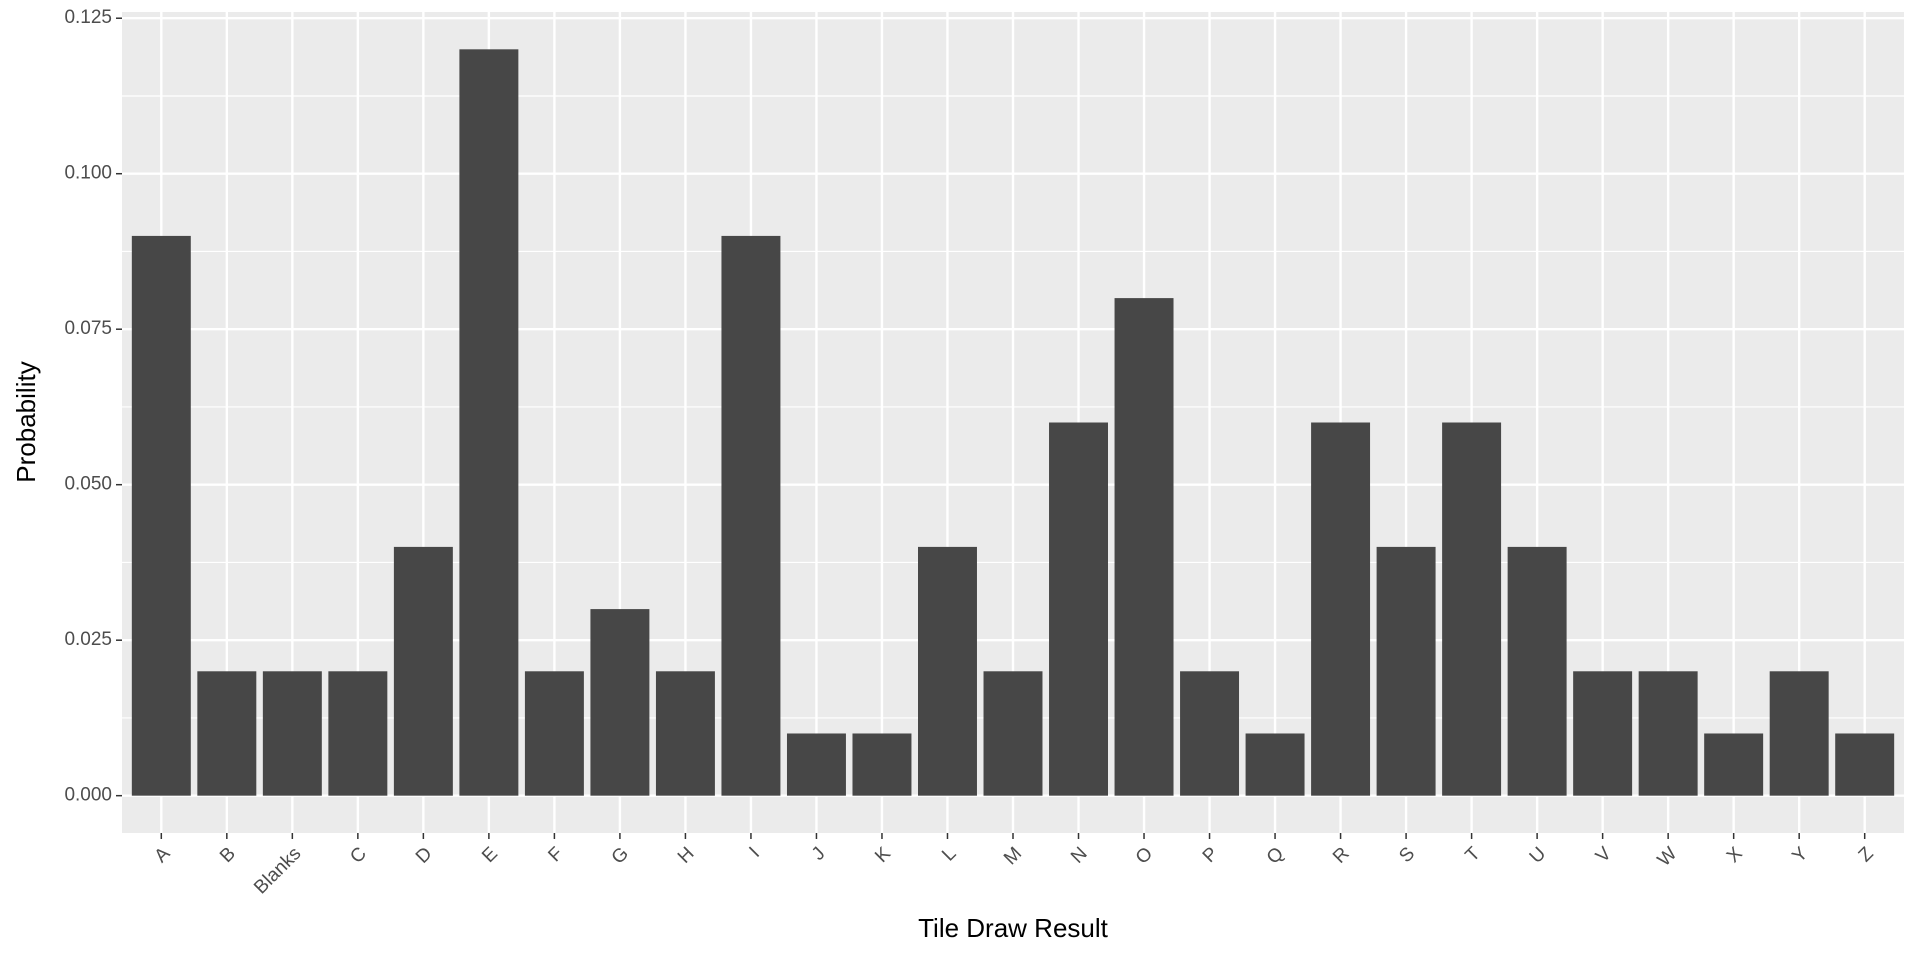 This screenshot has height=960, width=1920. What do you see at coordinates (88, 328) in the screenshot?
I see `y-tick-label: 0.075` at bounding box center [88, 328].